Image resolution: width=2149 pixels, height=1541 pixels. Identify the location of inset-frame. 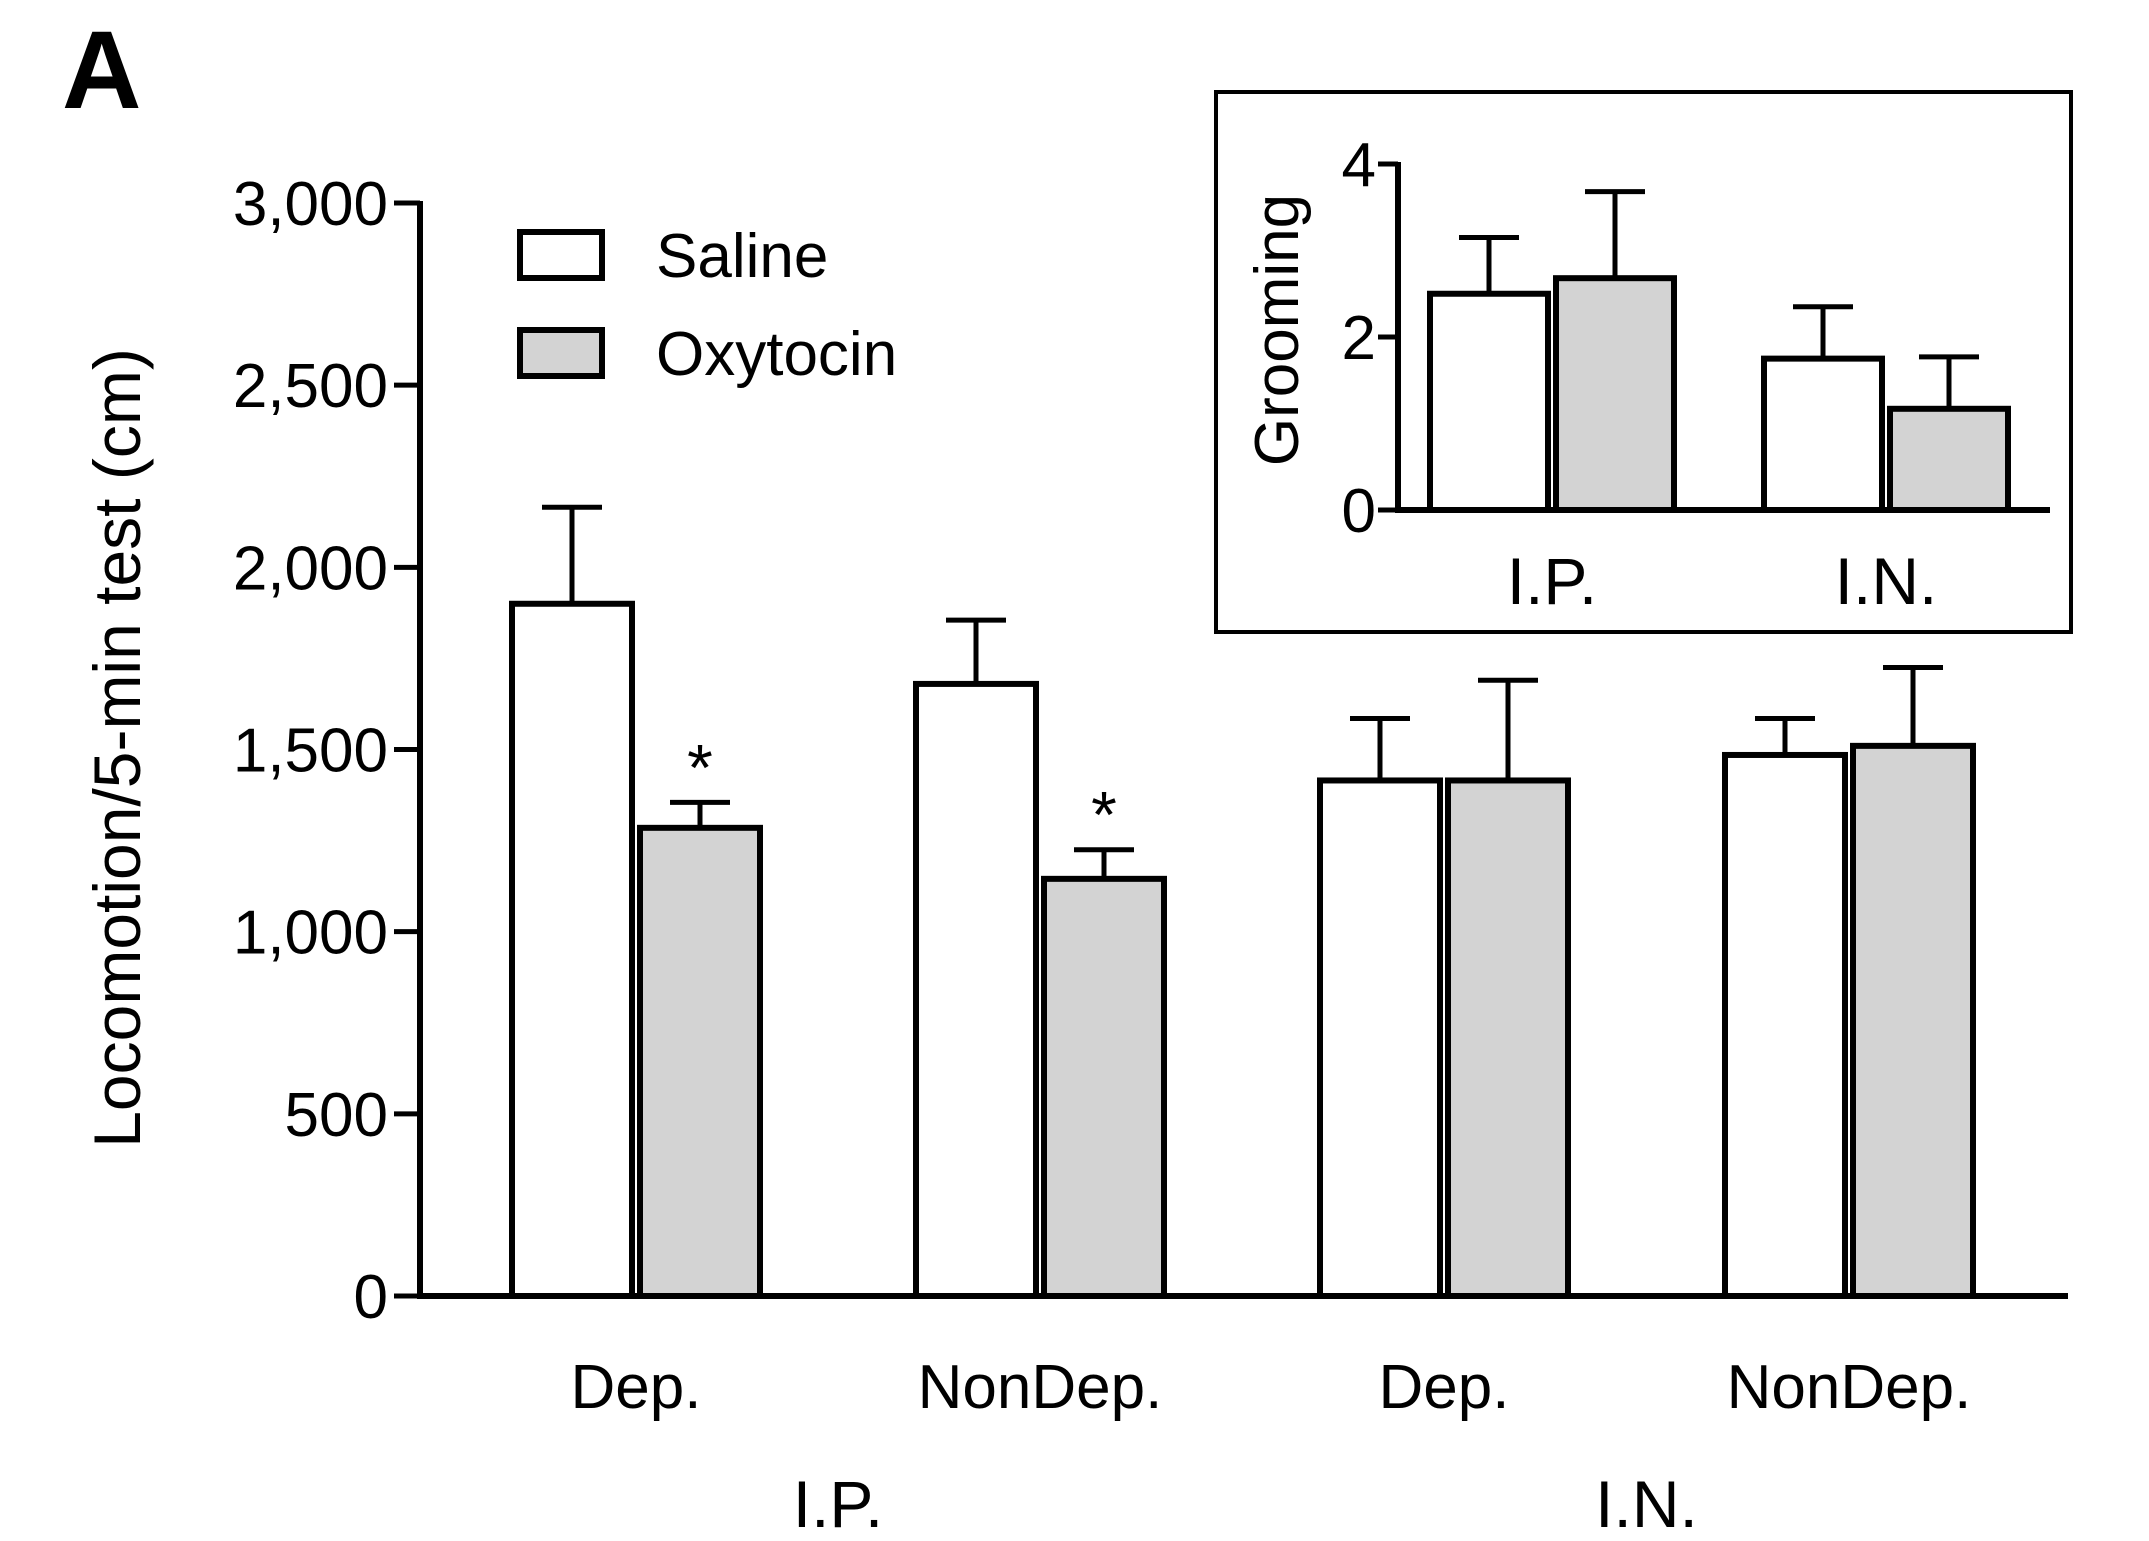
(1643, 362).